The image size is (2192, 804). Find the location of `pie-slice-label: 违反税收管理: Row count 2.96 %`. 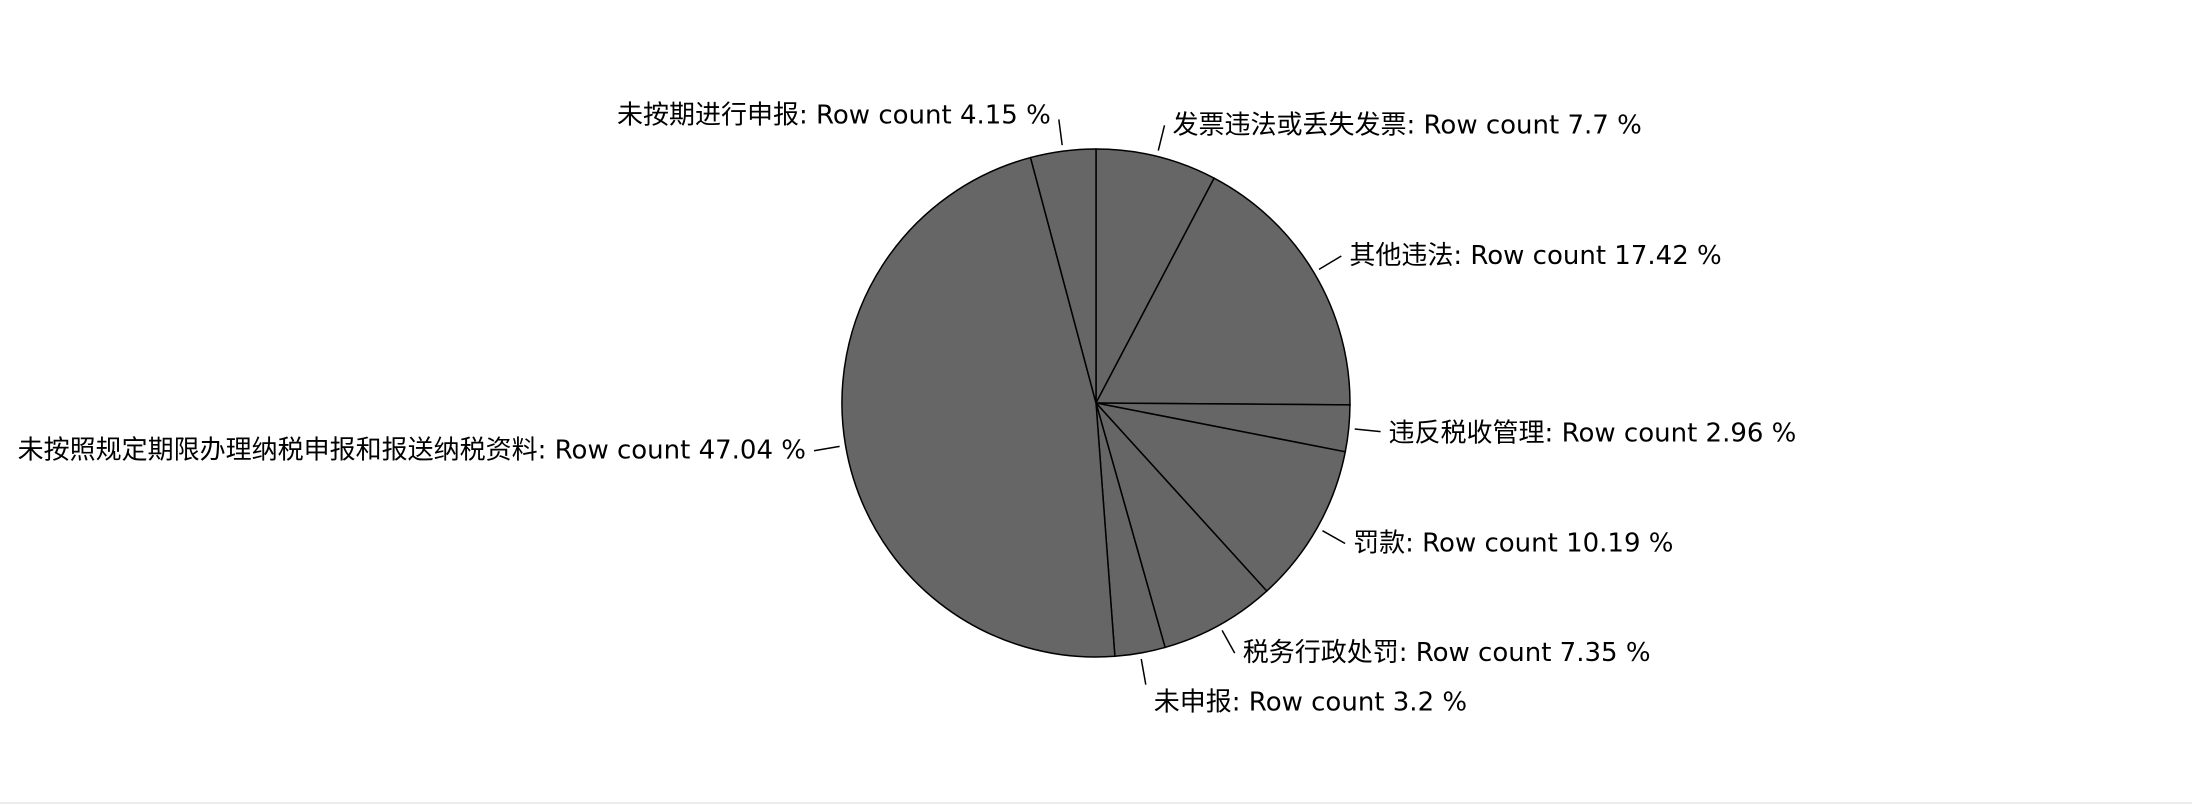

pie-slice-label: 违反税收管理: Row count 2.96 % is located at coordinates (1593, 434).